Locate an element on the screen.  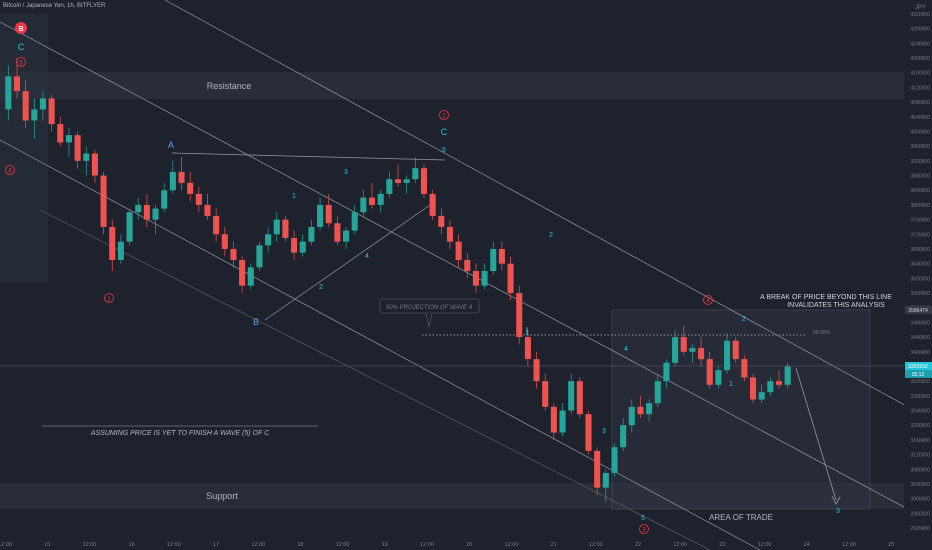
wave-label-C-left: C is located at coordinates (21, 47).